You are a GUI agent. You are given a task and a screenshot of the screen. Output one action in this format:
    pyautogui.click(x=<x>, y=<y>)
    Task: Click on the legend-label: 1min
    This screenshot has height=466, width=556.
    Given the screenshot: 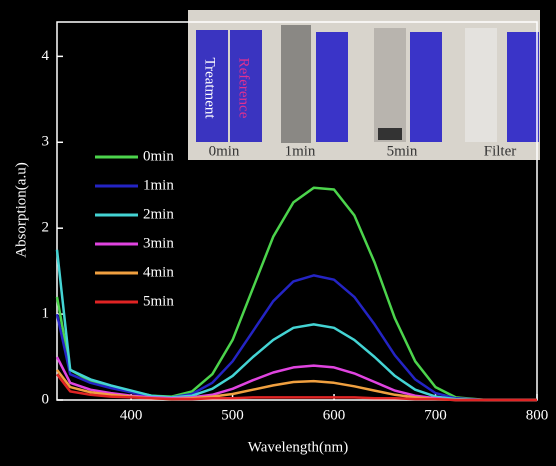 What is the action you would take?
    pyautogui.click(x=158, y=185)
    